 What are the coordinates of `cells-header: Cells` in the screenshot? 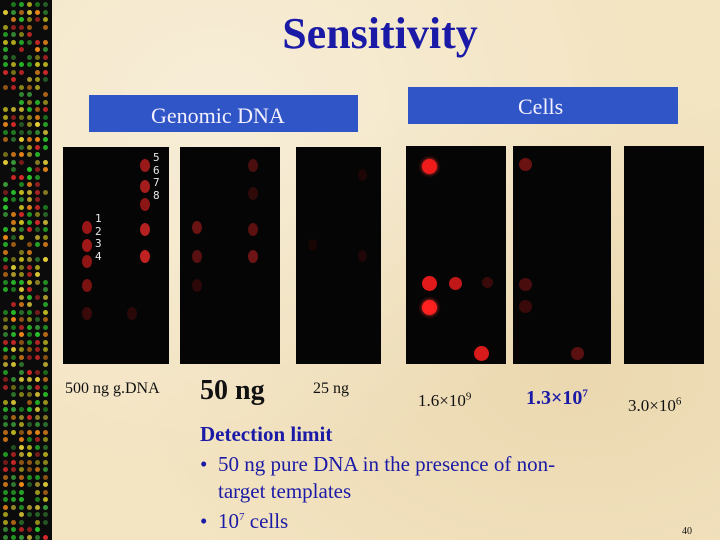 It's located at (543, 105).